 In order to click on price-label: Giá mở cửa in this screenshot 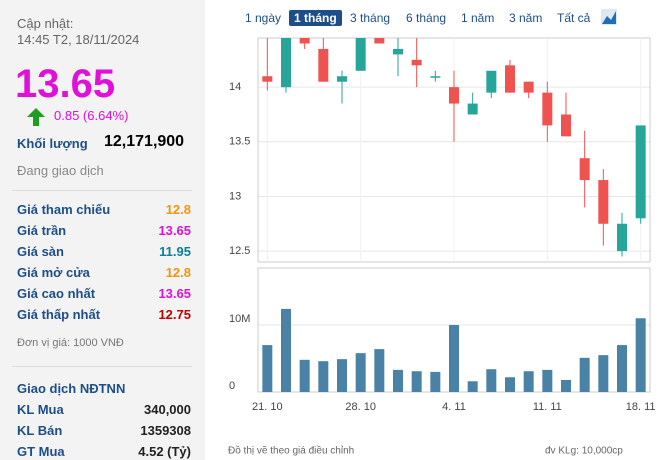, I will do `click(53, 272)`.